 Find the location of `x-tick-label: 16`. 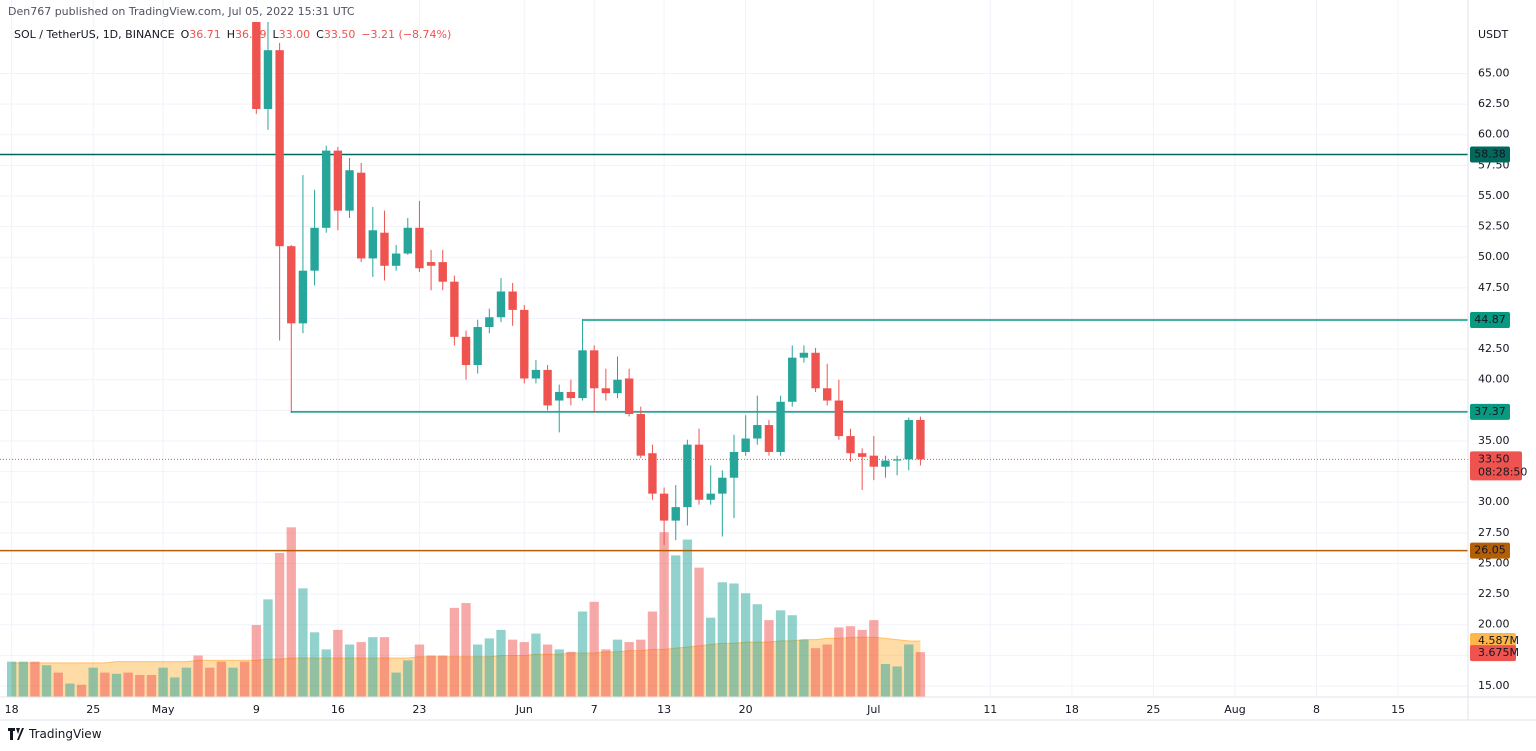

x-tick-label: 16 is located at coordinates (338, 709).